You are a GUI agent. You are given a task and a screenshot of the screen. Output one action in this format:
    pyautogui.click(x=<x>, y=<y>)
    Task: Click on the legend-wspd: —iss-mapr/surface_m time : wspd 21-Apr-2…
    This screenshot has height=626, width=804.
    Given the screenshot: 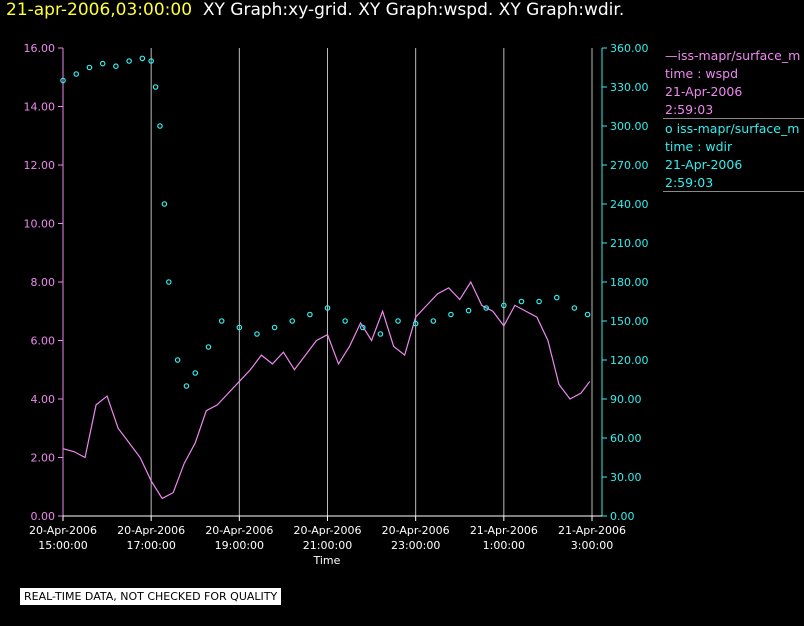 What is the action you would take?
    pyautogui.click(x=732, y=83)
    